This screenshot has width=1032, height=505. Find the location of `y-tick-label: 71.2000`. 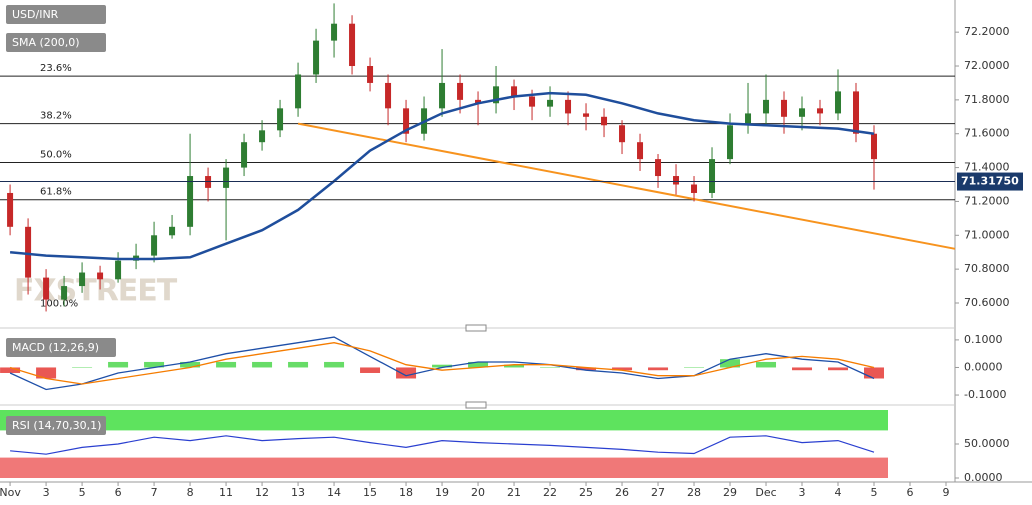

y-tick-label: 71.2000 is located at coordinates (987, 200).